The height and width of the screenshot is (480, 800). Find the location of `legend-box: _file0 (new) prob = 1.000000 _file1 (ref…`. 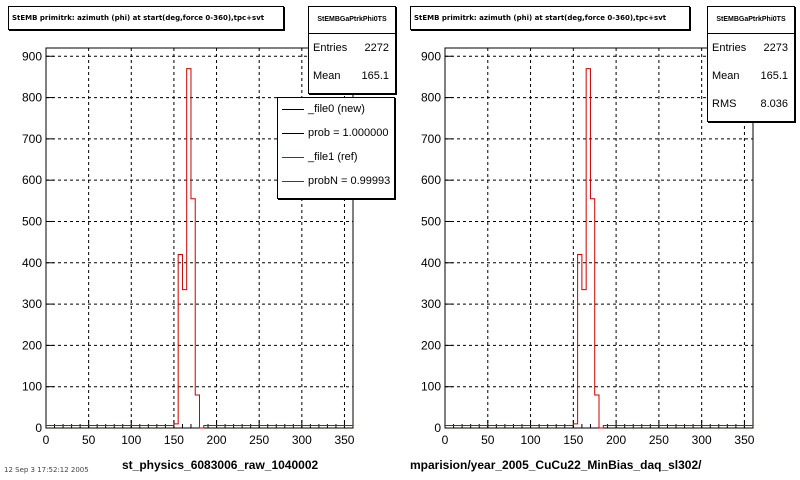

legend-box: _file0 (new) prob = 1.000000 _file1 (ref… is located at coordinates (336, 148).